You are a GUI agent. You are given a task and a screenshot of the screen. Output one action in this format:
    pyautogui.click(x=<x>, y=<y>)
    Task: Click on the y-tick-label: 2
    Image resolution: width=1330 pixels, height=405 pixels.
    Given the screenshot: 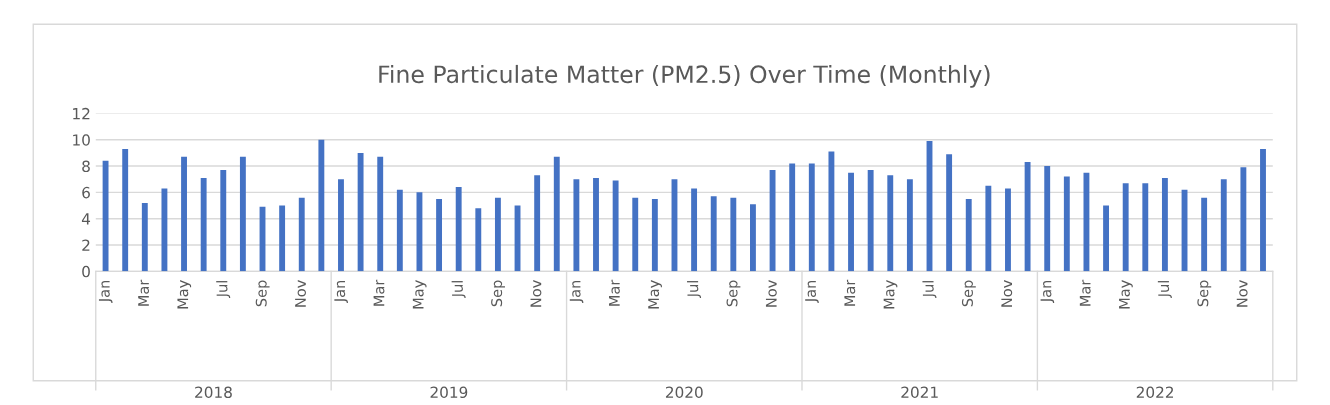 What is the action you would take?
    pyautogui.click(x=86, y=245)
    